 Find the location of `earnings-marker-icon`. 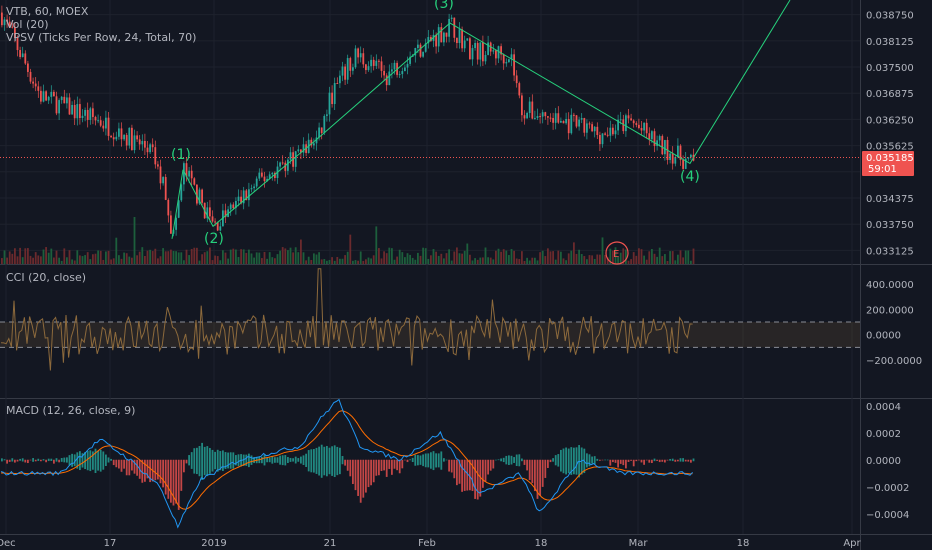

earnings-marker-icon is located at coordinates (617, 253).